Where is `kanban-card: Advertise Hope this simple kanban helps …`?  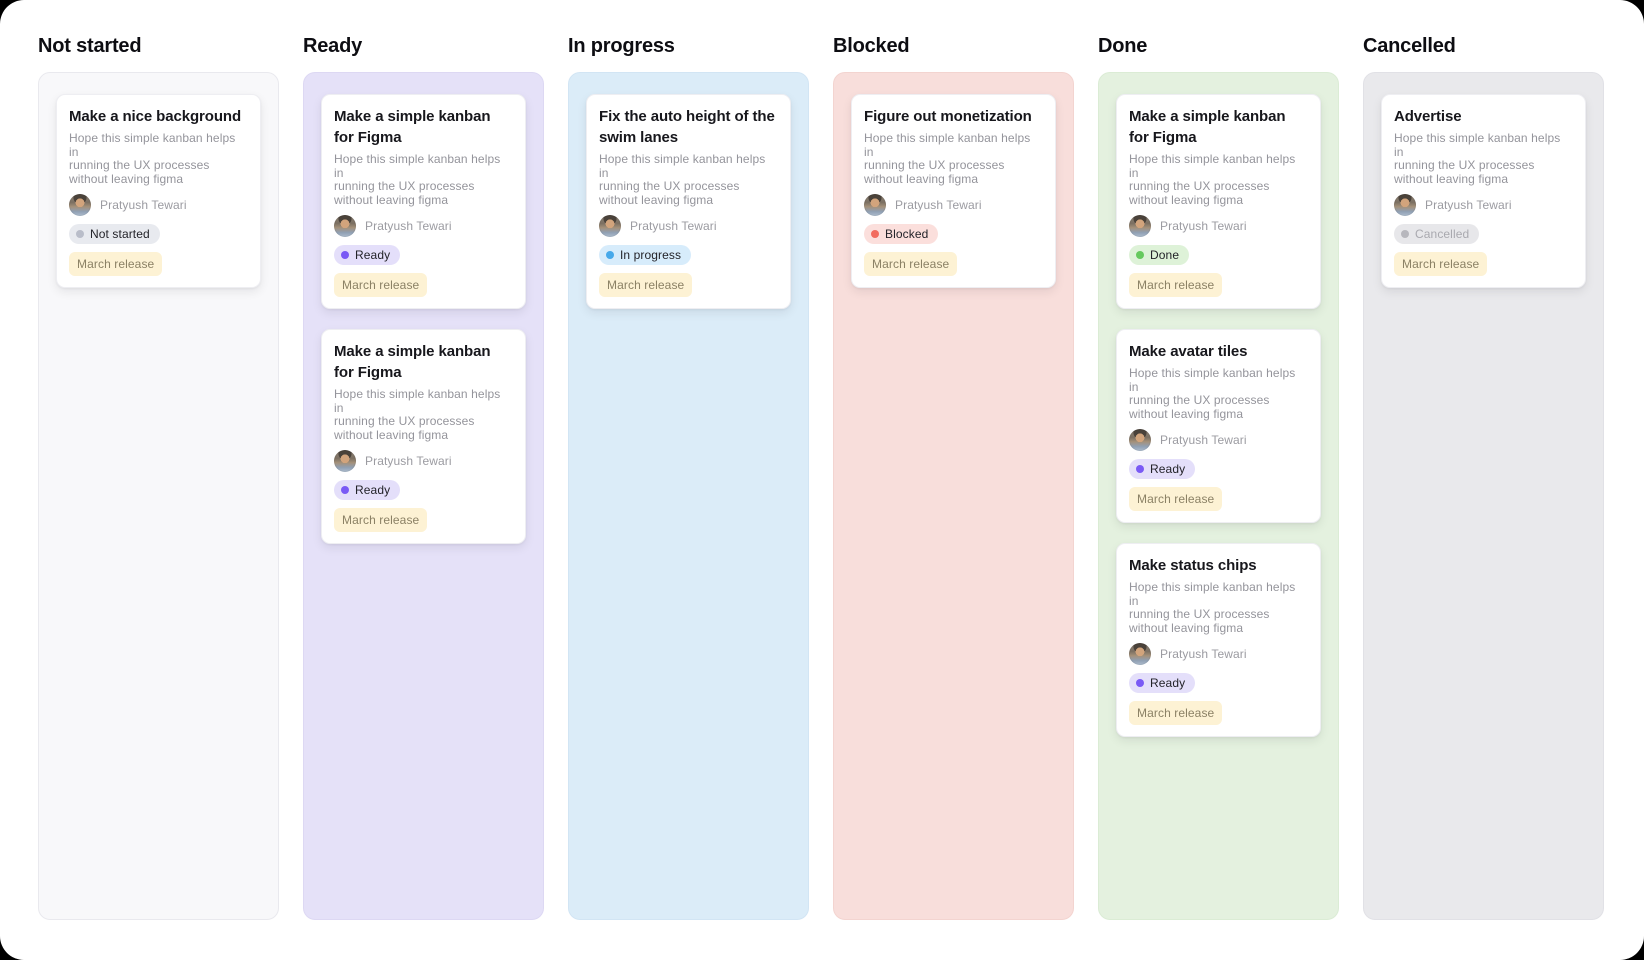 kanban-card: Advertise Hope this simple kanban helps … is located at coordinates (1483, 191).